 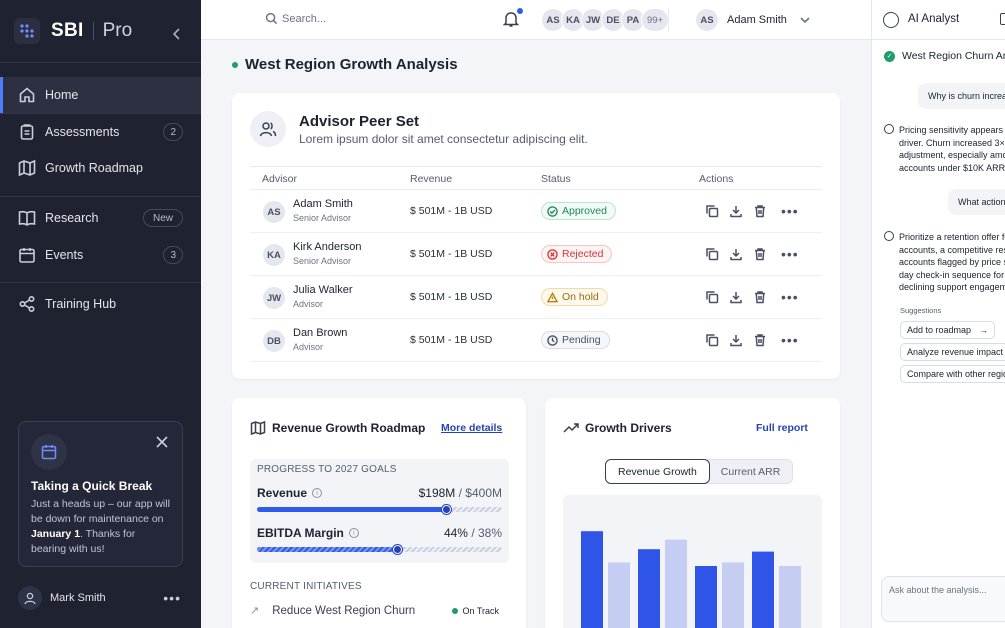 What do you see at coordinates (921, 310) in the screenshot?
I see `suggestions-label: Suggestions` at bounding box center [921, 310].